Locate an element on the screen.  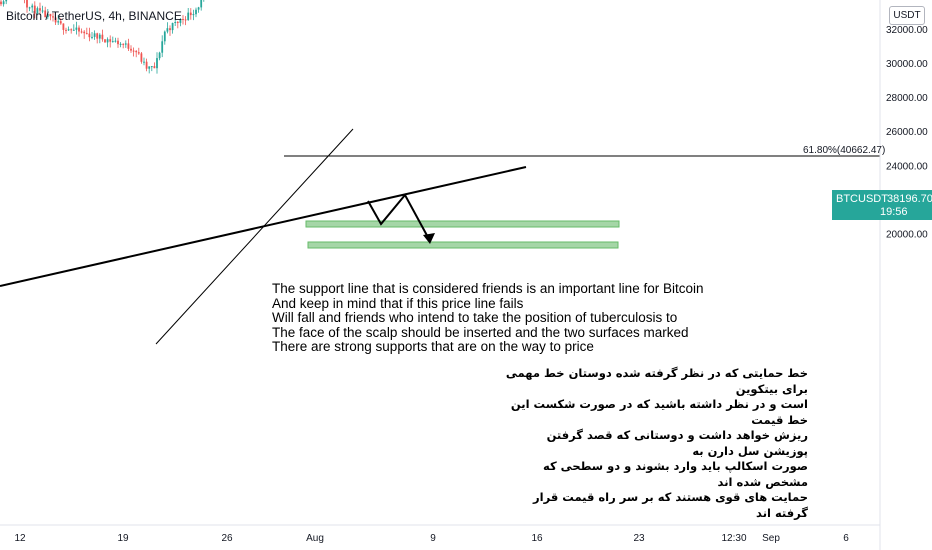
x-tick-label: 12:30 is located at coordinates (733, 538).